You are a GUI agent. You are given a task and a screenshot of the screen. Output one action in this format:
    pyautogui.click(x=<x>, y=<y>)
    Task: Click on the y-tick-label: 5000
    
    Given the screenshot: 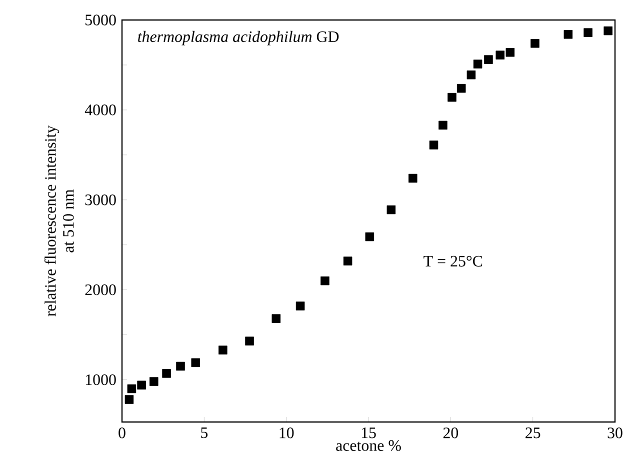 What is the action you would take?
    pyautogui.click(x=101, y=20)
    